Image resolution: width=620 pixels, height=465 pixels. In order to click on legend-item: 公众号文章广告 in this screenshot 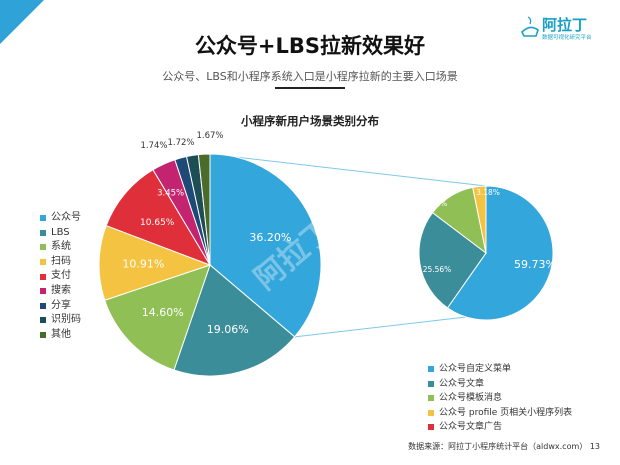, I will do `click(500, 427)`.